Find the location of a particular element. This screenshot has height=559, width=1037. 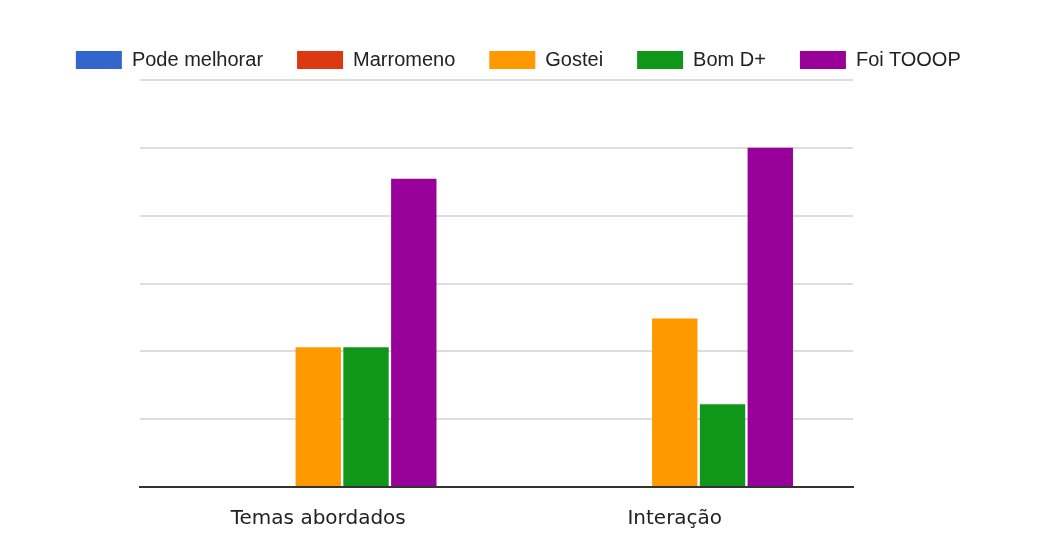

legend-label: Marromeno is located at coordinates (404, 58).